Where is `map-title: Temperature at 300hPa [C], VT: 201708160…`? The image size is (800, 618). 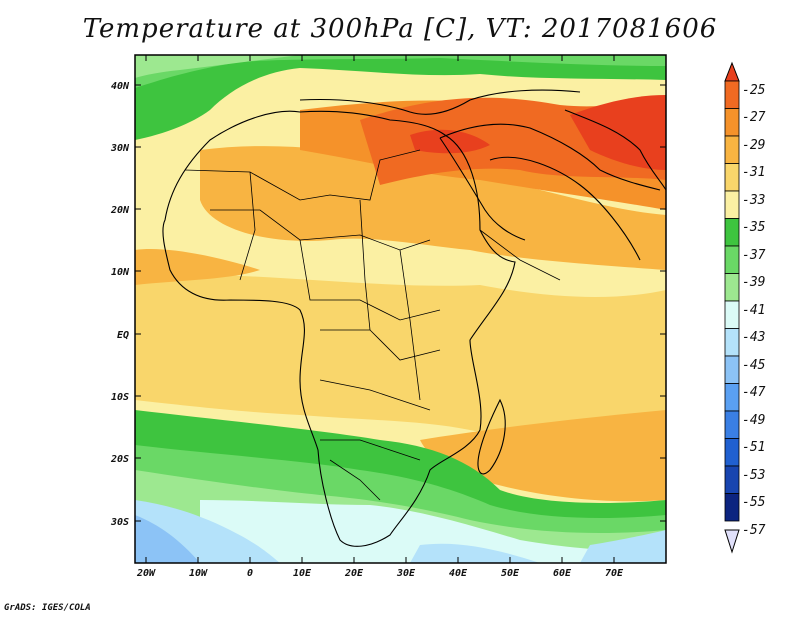 map-title: Temperature at 300hPa [C], VT: 201708160… is located at coordinates (400, 29).